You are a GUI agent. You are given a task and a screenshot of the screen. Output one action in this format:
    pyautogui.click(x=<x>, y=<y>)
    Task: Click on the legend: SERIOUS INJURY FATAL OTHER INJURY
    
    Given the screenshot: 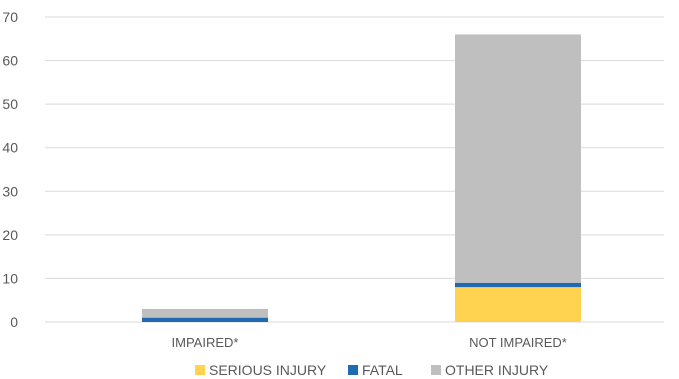 What is the action you would take?
    pyautogui.click(x=372, y=370)
    